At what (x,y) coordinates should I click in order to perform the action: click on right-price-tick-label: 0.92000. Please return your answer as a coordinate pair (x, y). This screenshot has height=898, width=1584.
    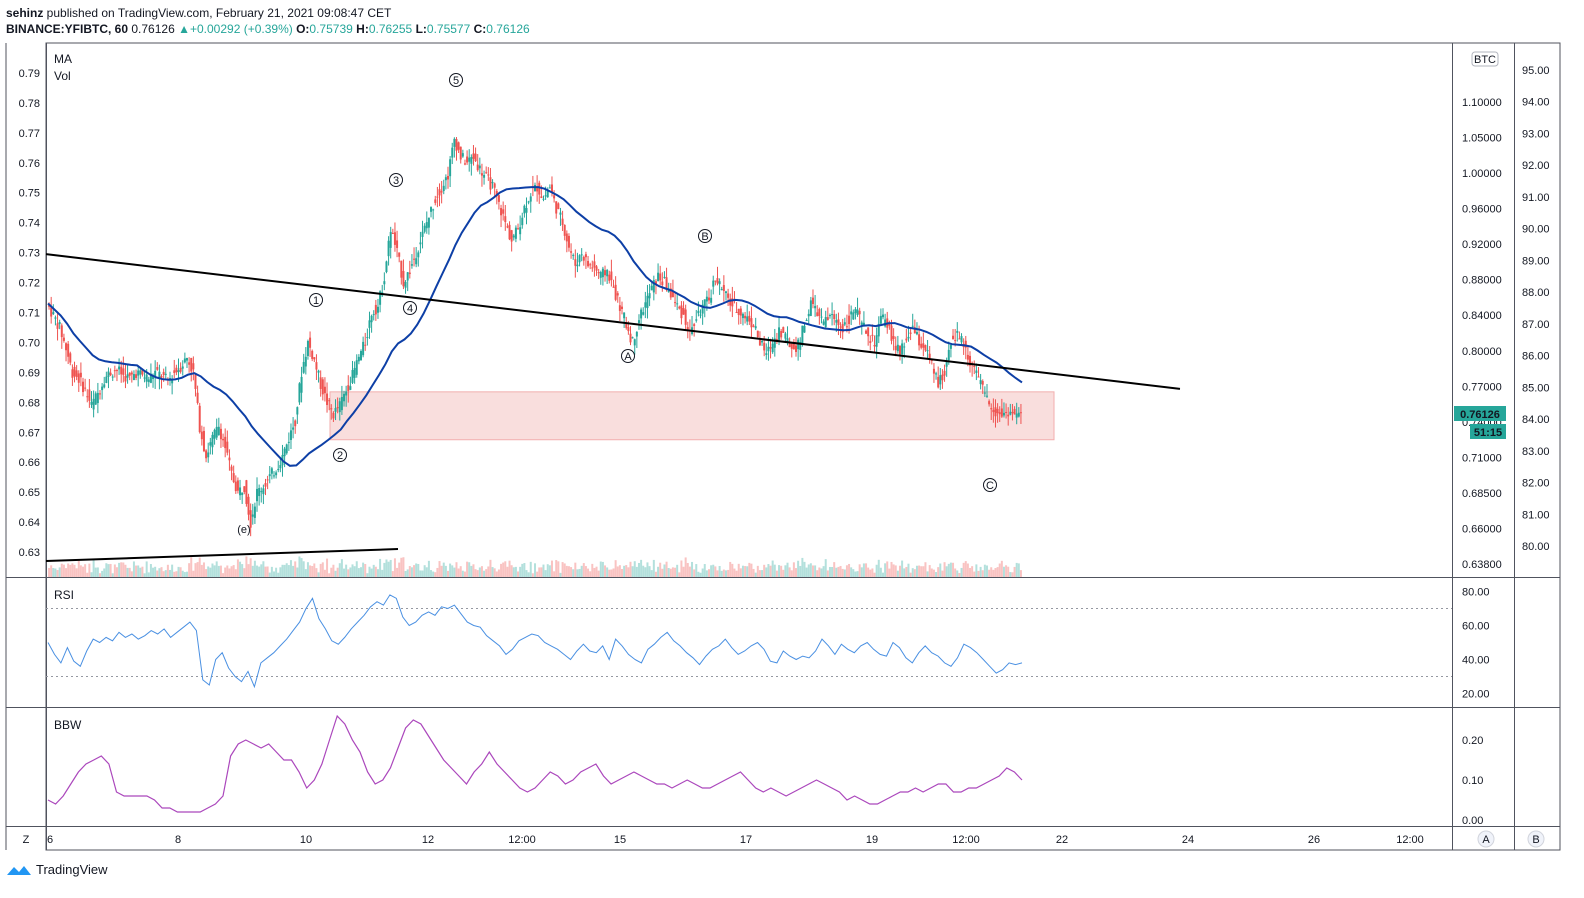
    Looking at the image, I should click on (1482, 245).